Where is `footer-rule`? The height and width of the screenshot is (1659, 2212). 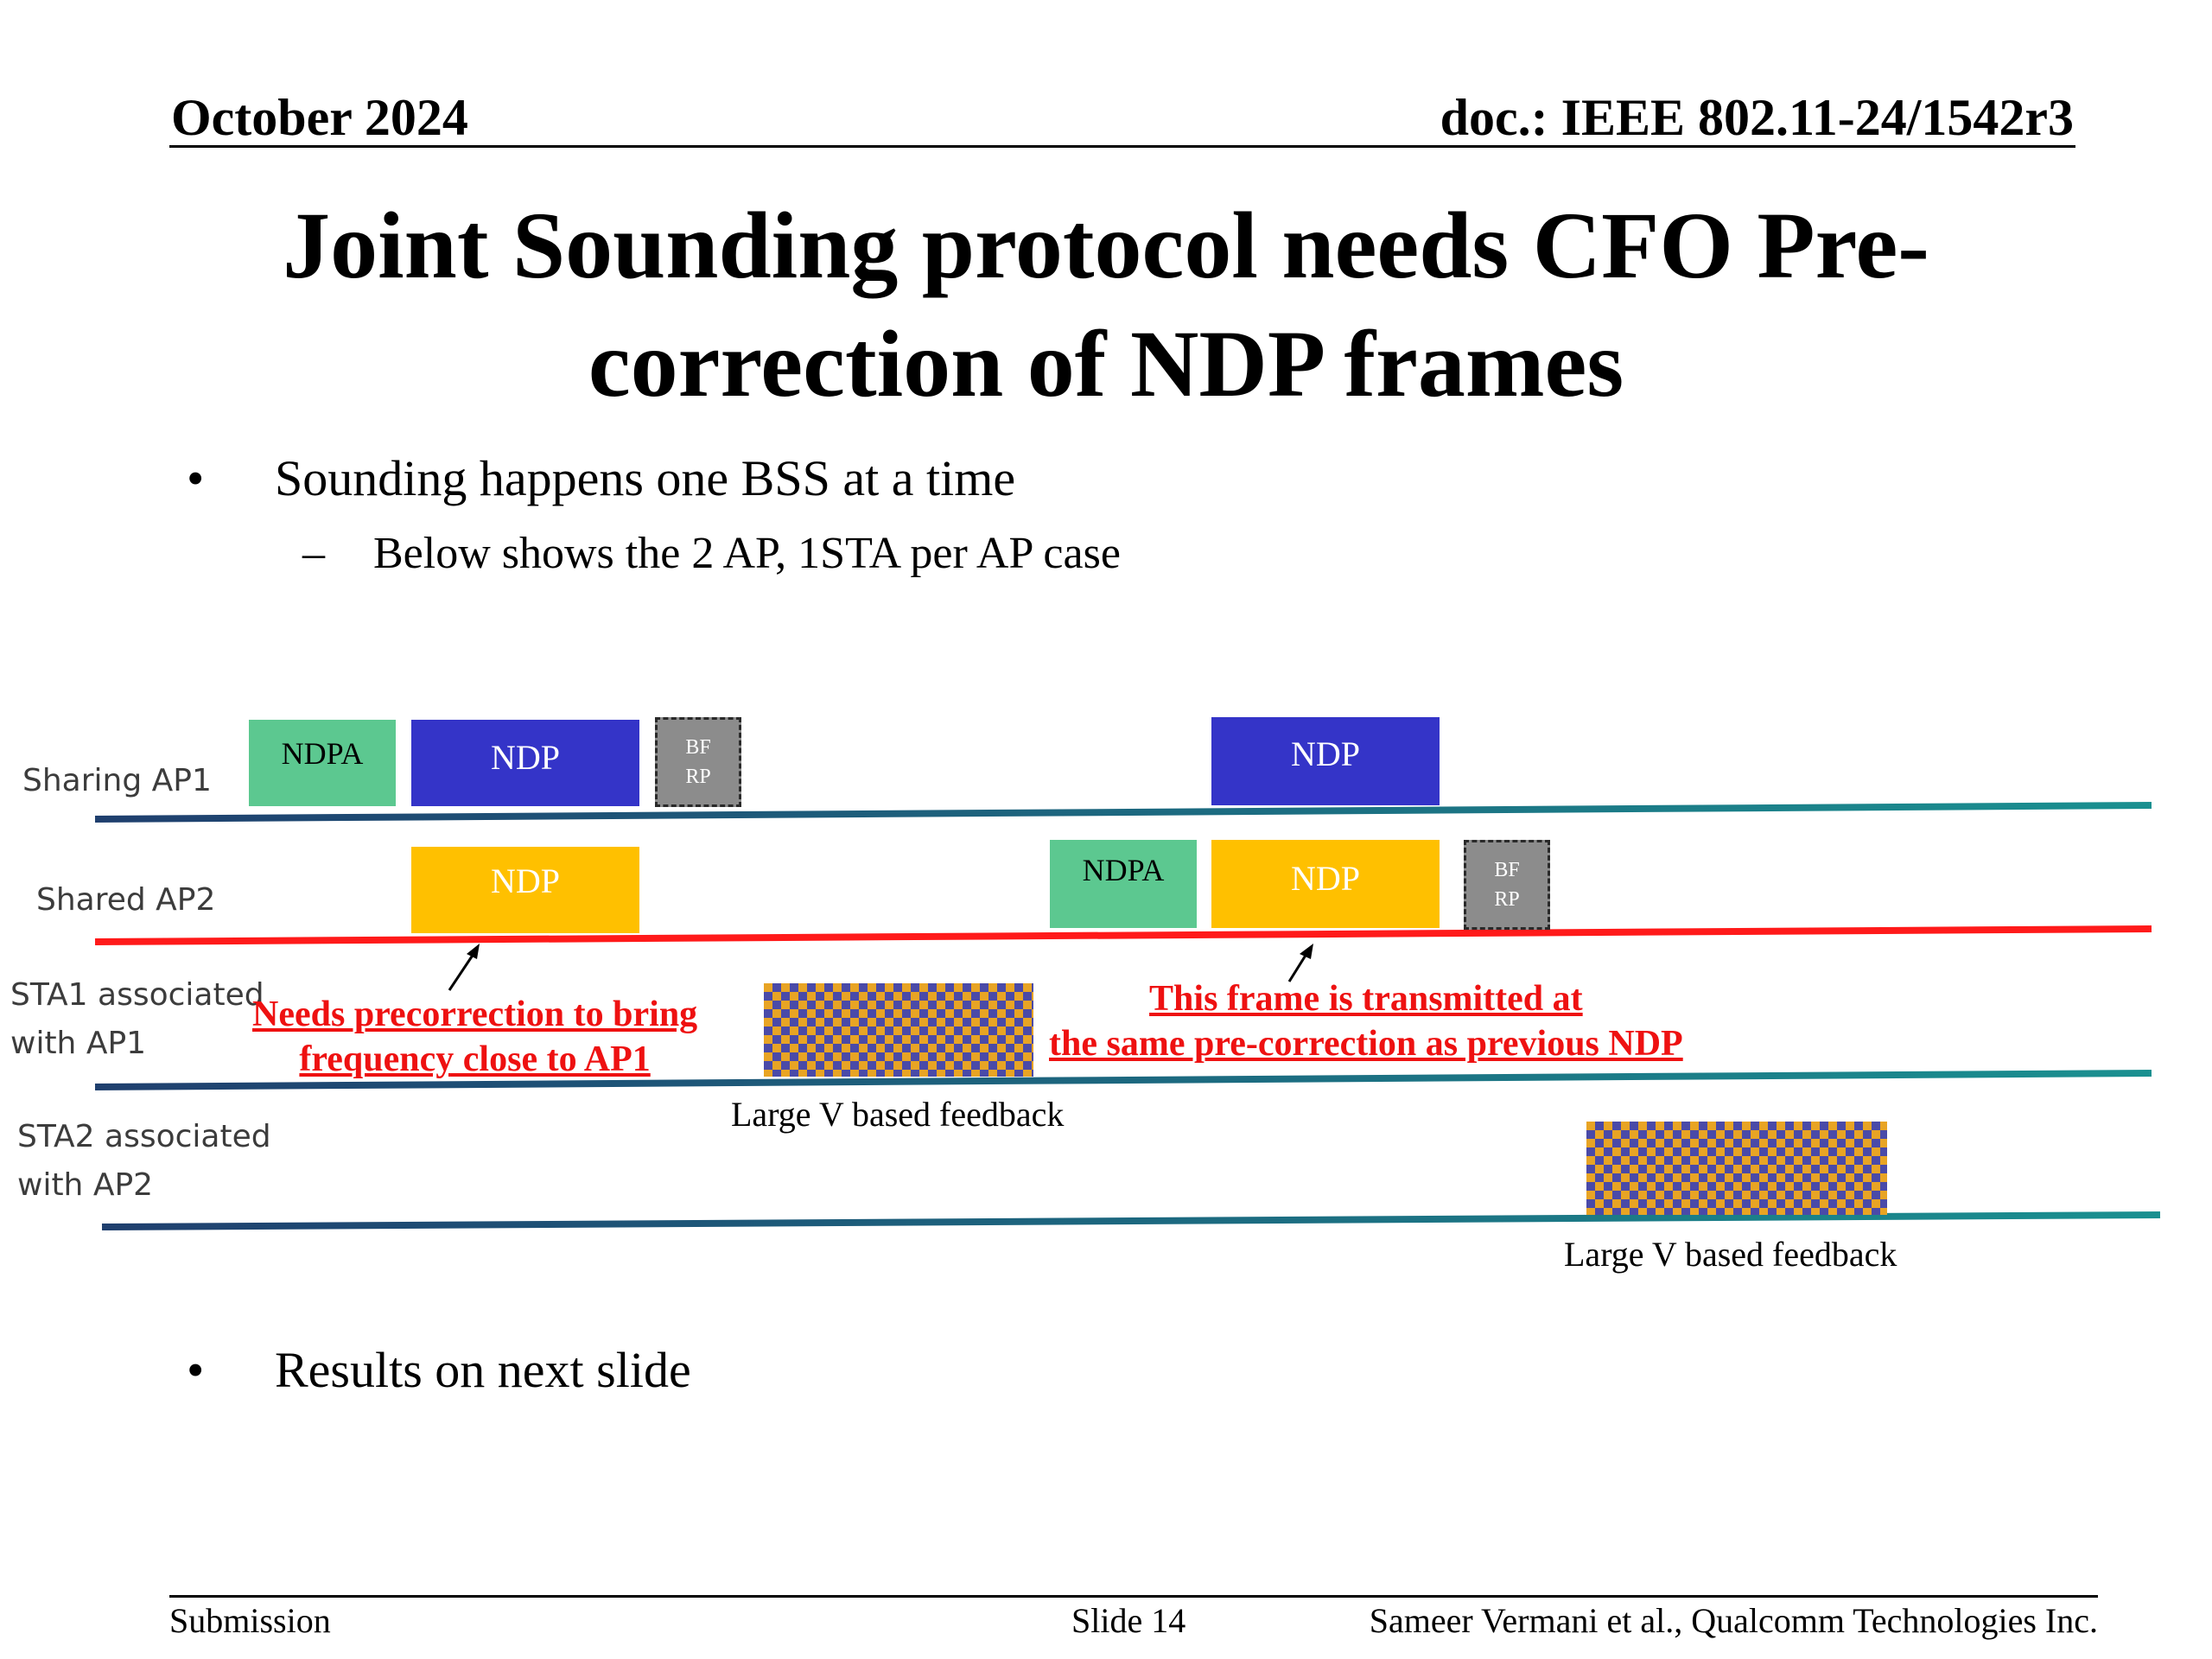 footer-rule is located at coordinates (1133, 1596).